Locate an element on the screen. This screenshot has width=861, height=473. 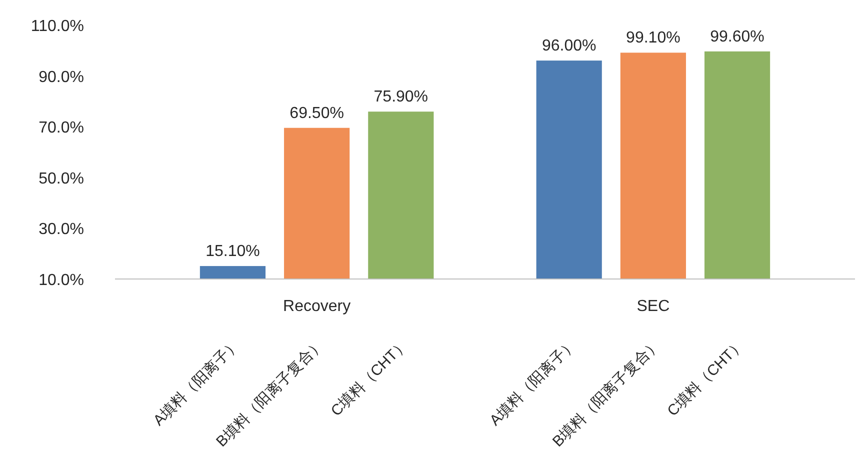
y-tick-label: 50.0% is located at coordinates (61, 179).